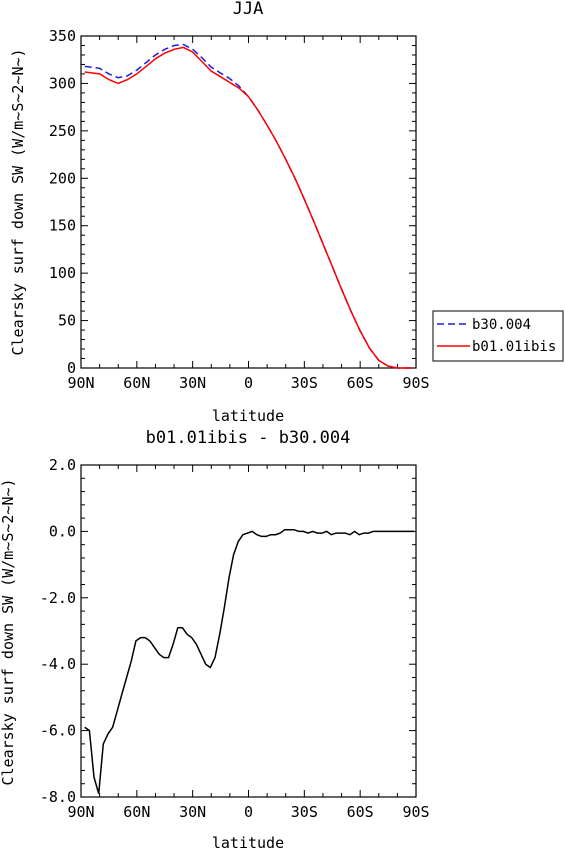  What do you see at coordinates (18, 201) in the screenshot?
I see `y-axis-label: Clearsky surf down SW (W/m~S~2~N~)` at bounding box center [18, 201].